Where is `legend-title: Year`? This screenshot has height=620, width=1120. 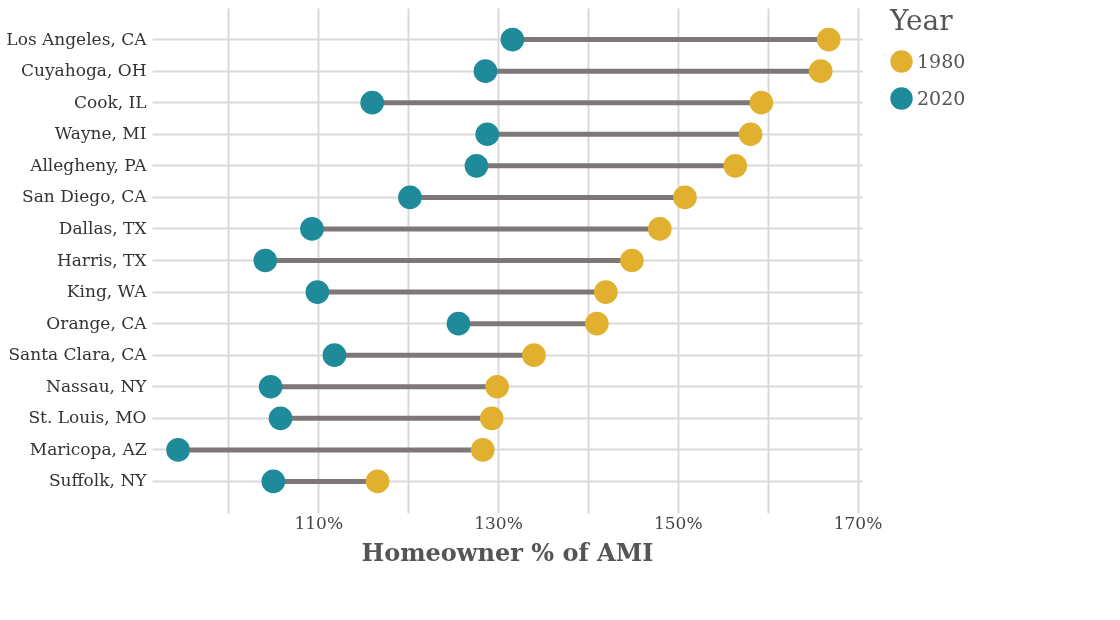 legend-title: Year is located at coordinates (921, 20).